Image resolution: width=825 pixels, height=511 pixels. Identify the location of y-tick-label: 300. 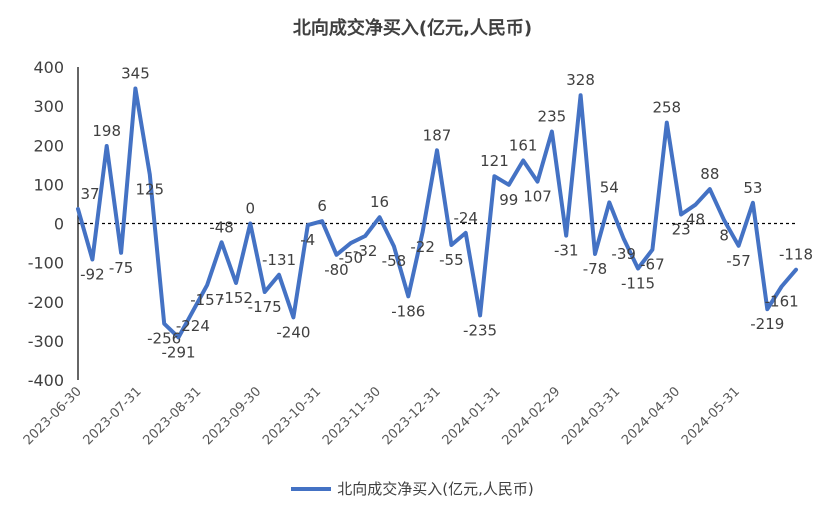
(48, 106).